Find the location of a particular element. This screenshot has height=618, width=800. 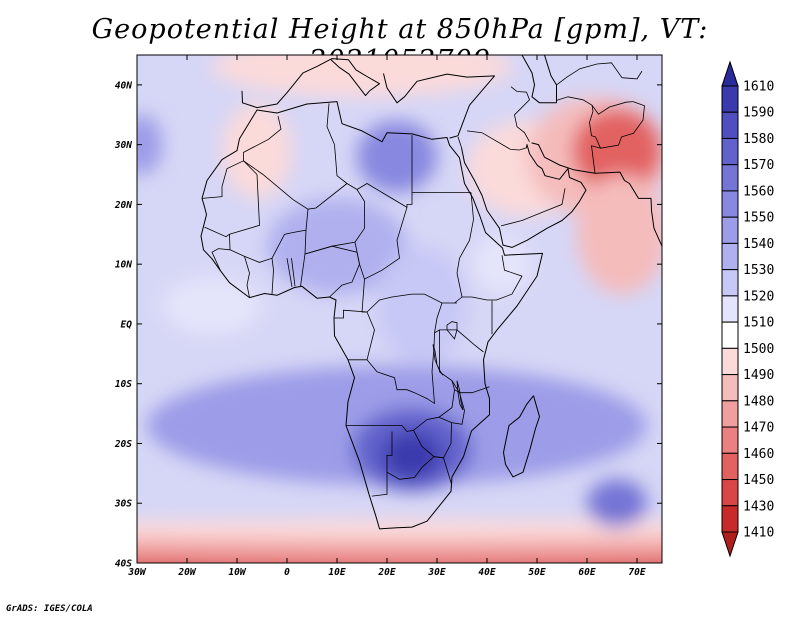

field-hi-central is located at coordinates (422, 306).